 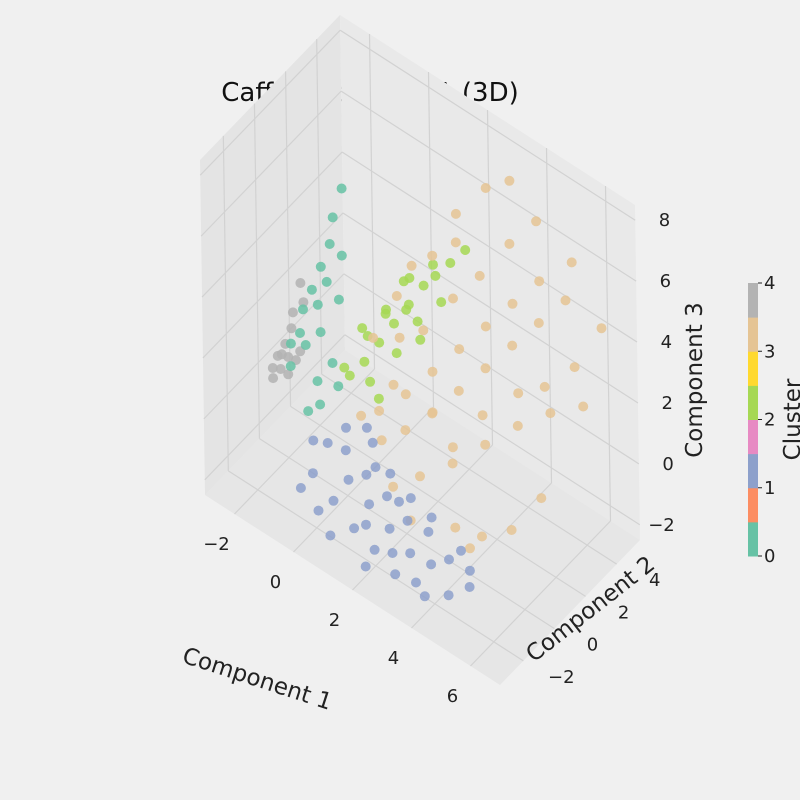 What do you see at coordinates (592, 645) in the screenshot?
I see `y-tick-label: 0` at bounding box center [592, 645].